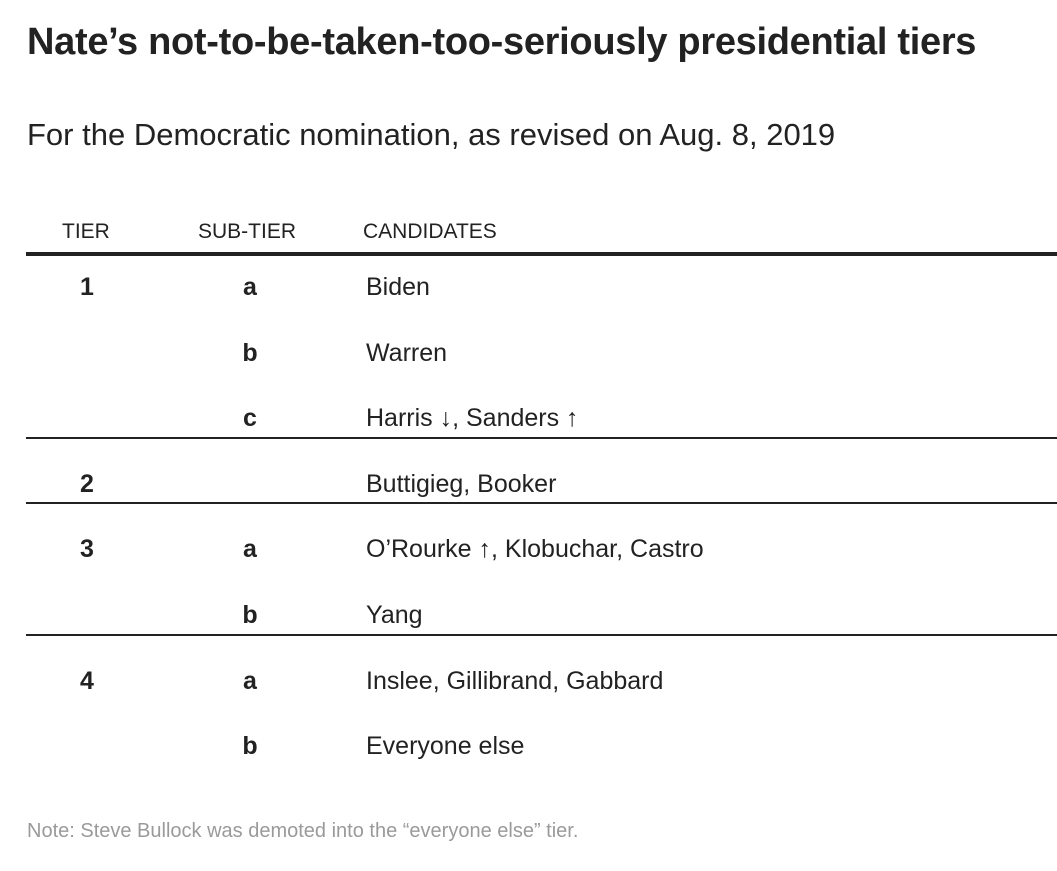 The width and height of the screenshot is (1057, 871). Describe the element at coordinates (472, 418) in the screenshot. I see `candidates-cell: Harris ↓, Sanders ↑` at that location.